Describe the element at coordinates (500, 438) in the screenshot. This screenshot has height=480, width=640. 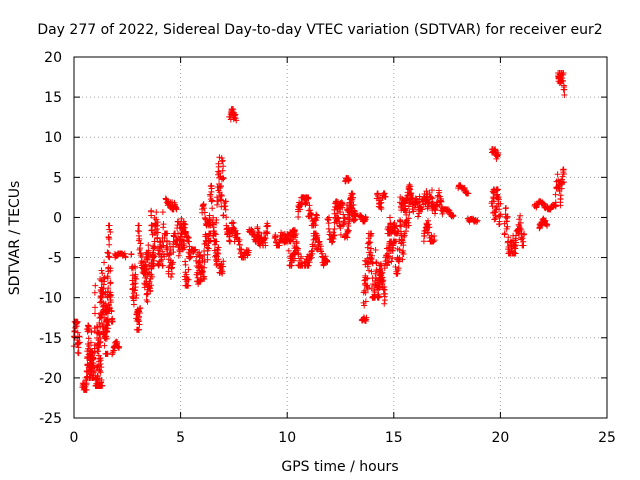
I see `x-tick-label: 20` at that location.